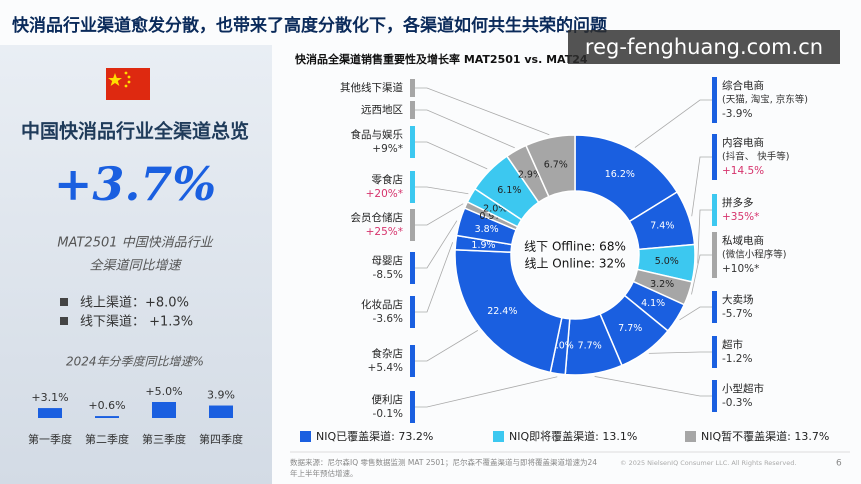 This screenshot has width=861, height=484. Describe the element at coordinates (620, 174) in the screenshot. I see `value-label: 16.2%` at that location.